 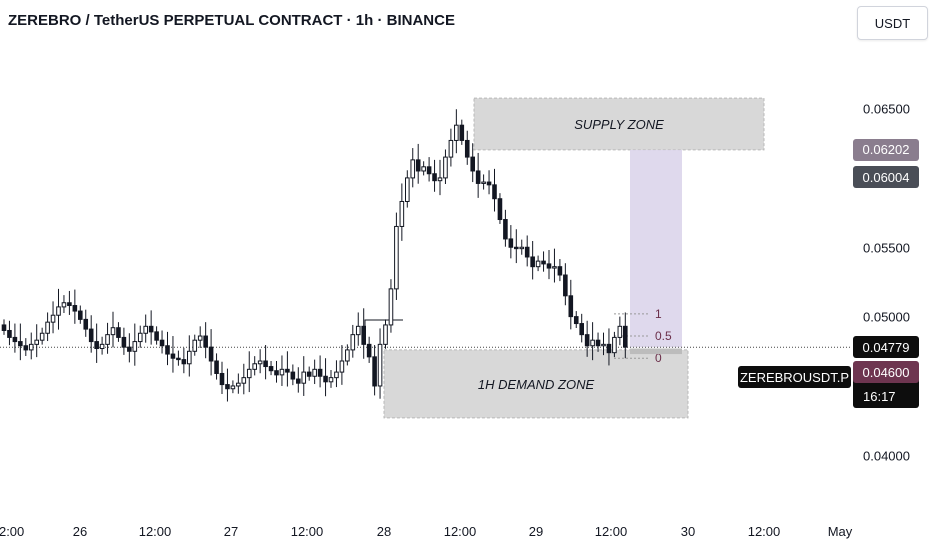 I want to click on time-tick-label: 27, so click(x=231, y=531).